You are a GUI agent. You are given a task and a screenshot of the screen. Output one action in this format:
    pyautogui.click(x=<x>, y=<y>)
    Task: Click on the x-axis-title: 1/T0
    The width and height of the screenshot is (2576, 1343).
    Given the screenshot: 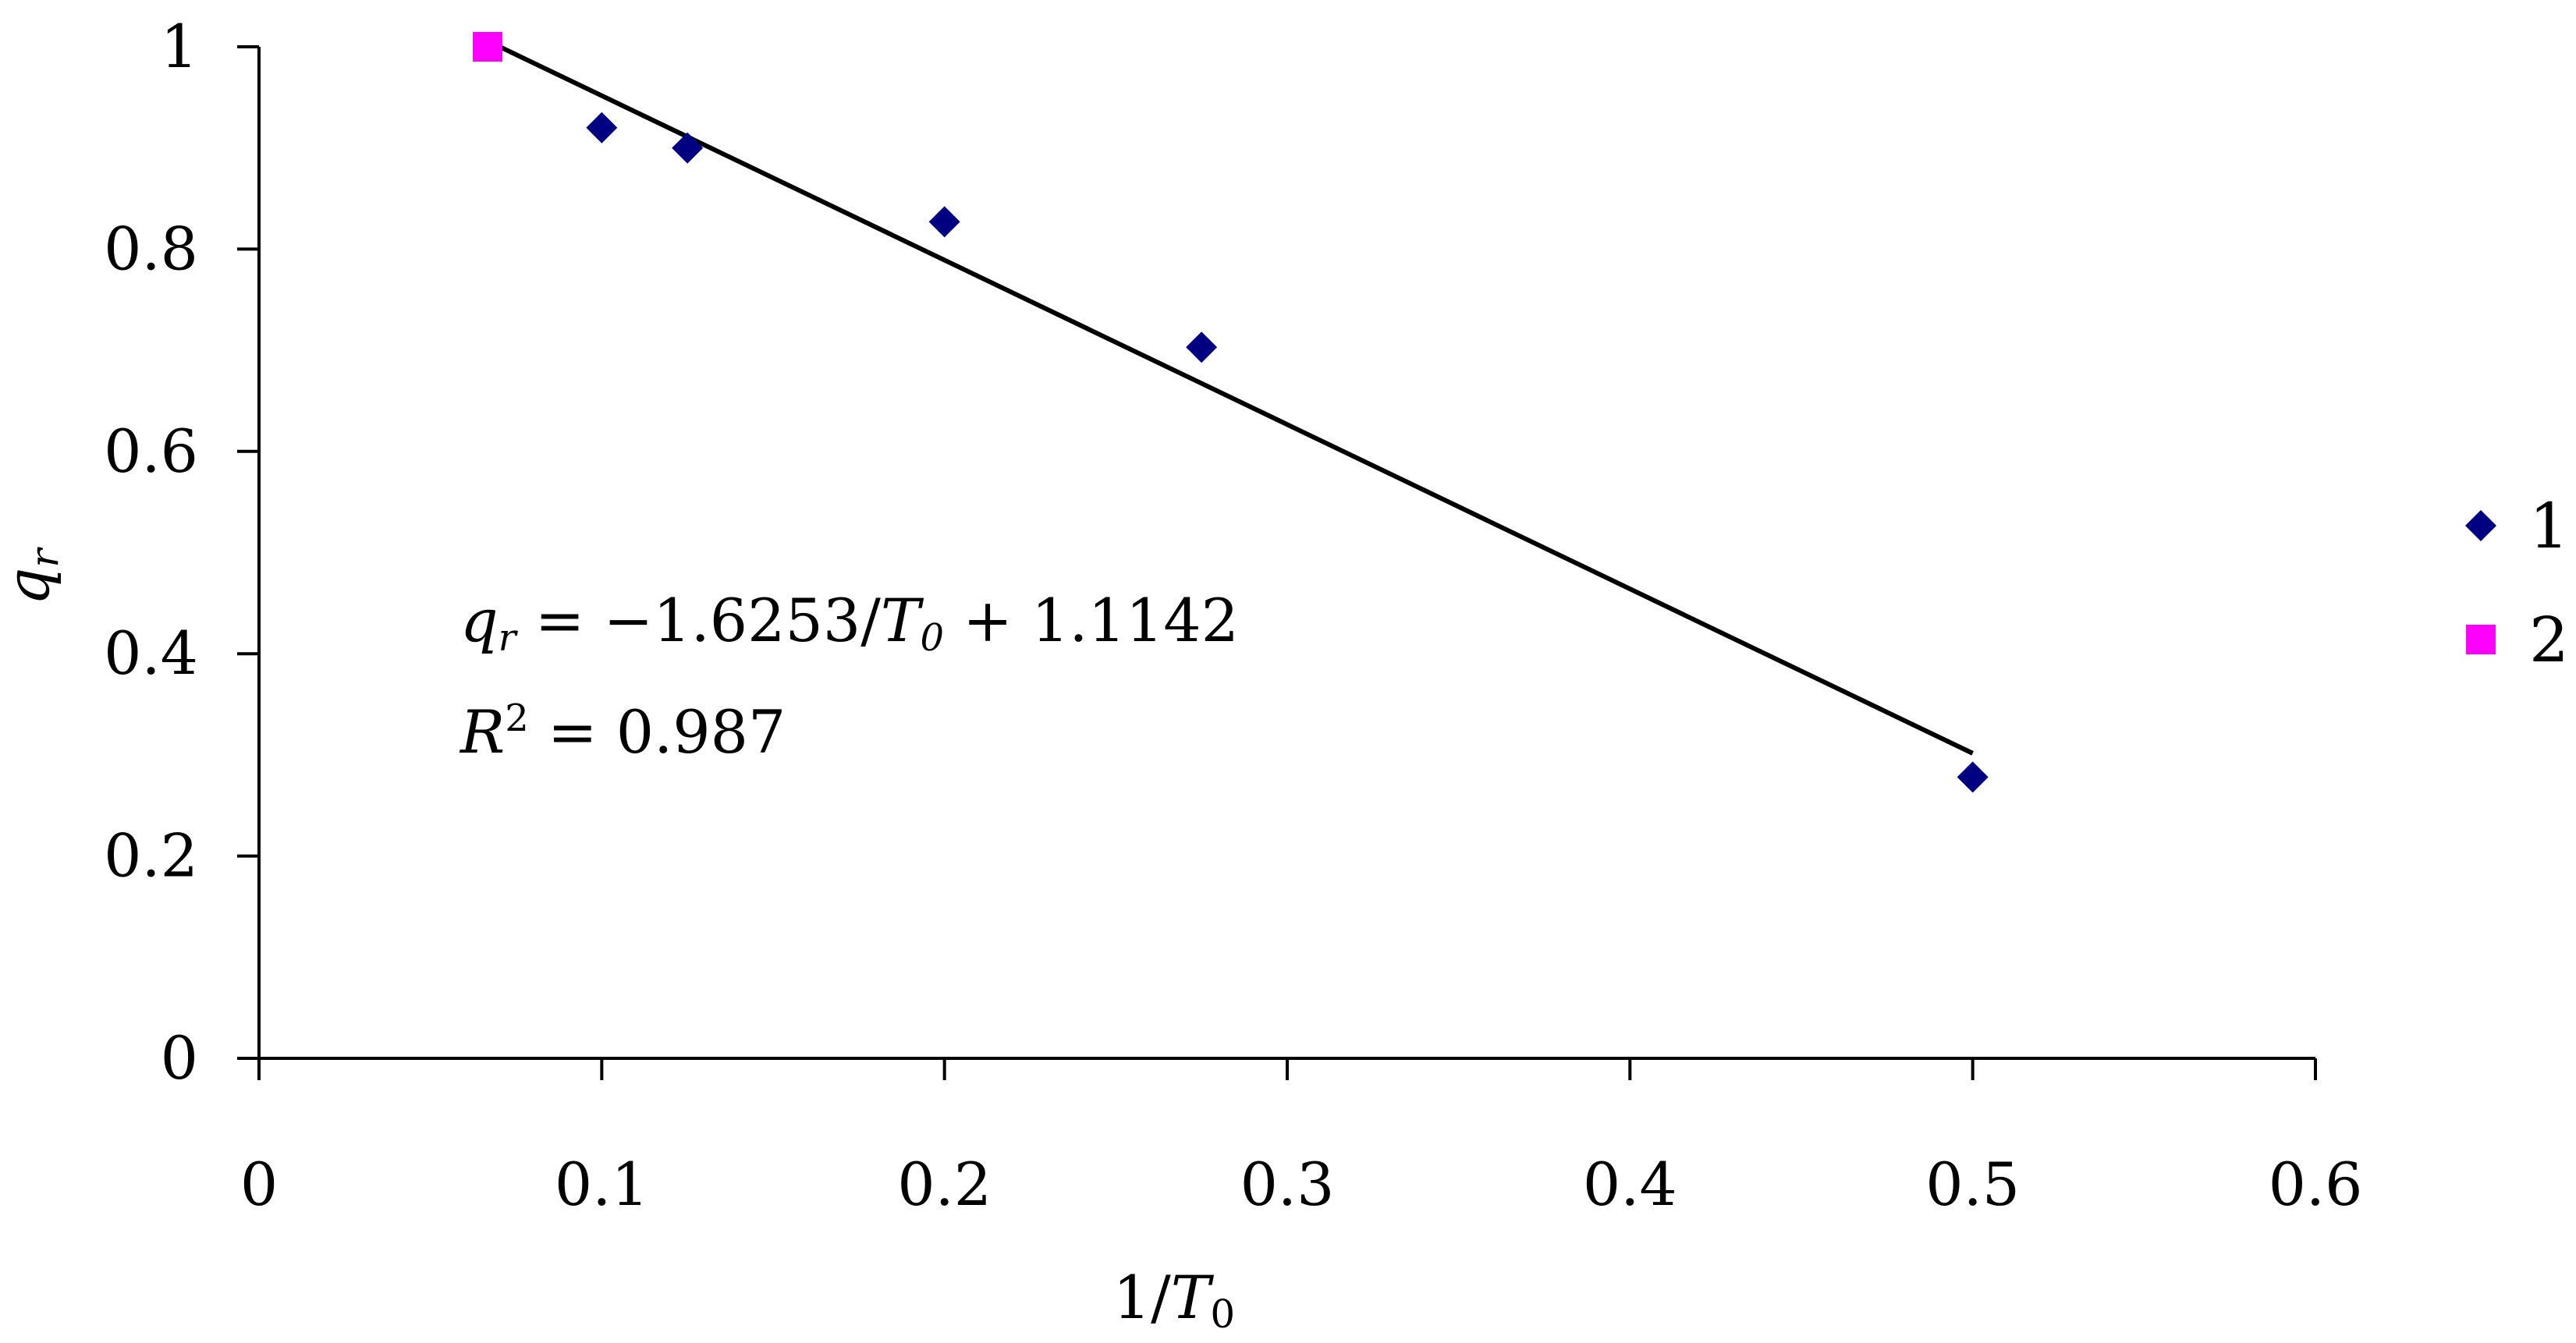 What is the action you would take?
    pyautogui.click(x=1174, y=1300)
    